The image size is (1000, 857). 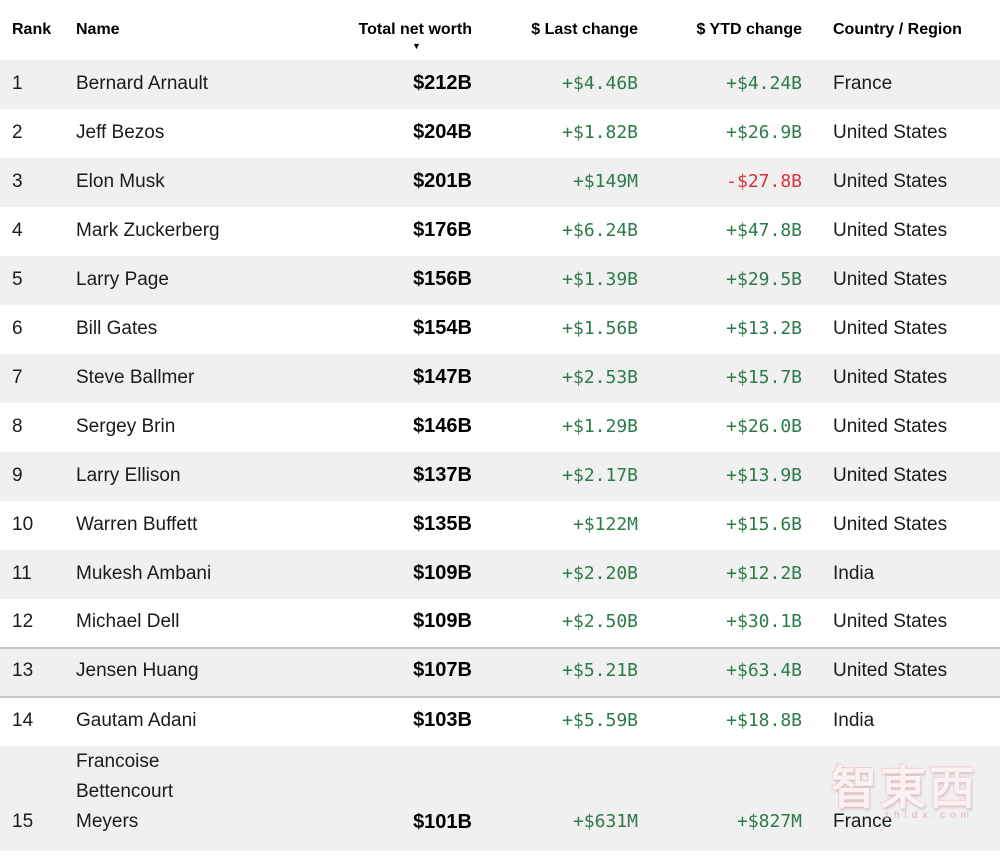 I want to click on rank-cell: 1, so click(x=17, y=83).